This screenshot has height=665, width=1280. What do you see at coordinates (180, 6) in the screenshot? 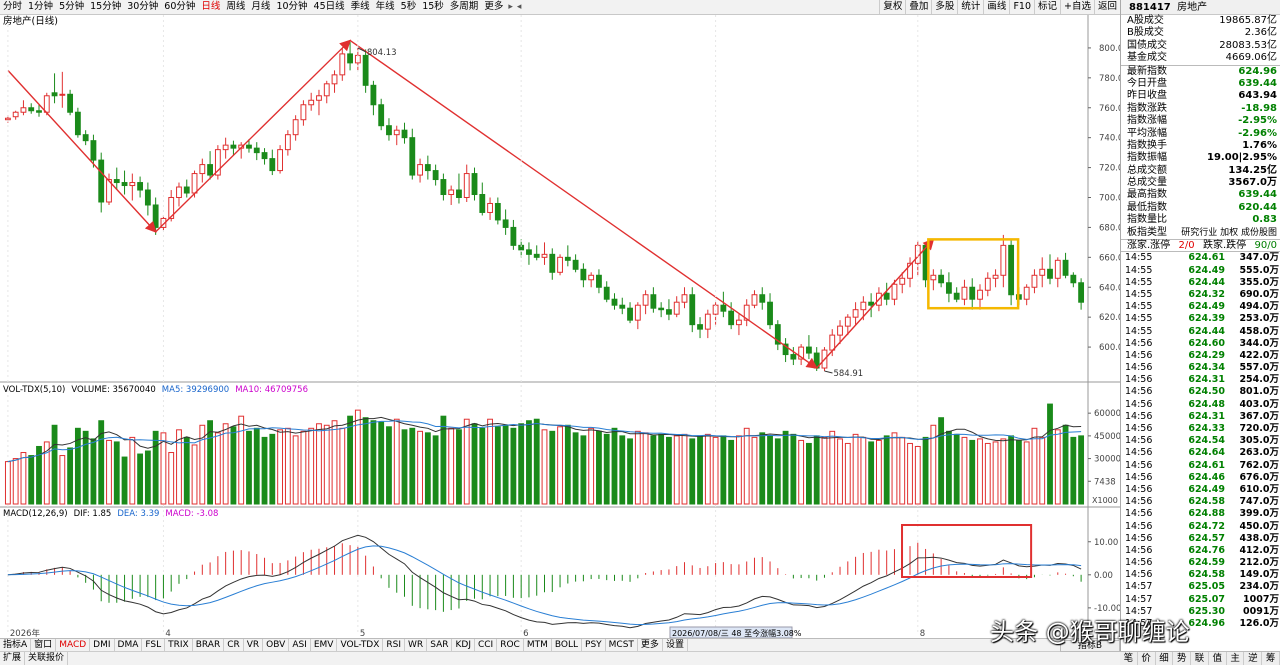
I see `timeframe-5: 60分钟` at bounding box center [180, 6].